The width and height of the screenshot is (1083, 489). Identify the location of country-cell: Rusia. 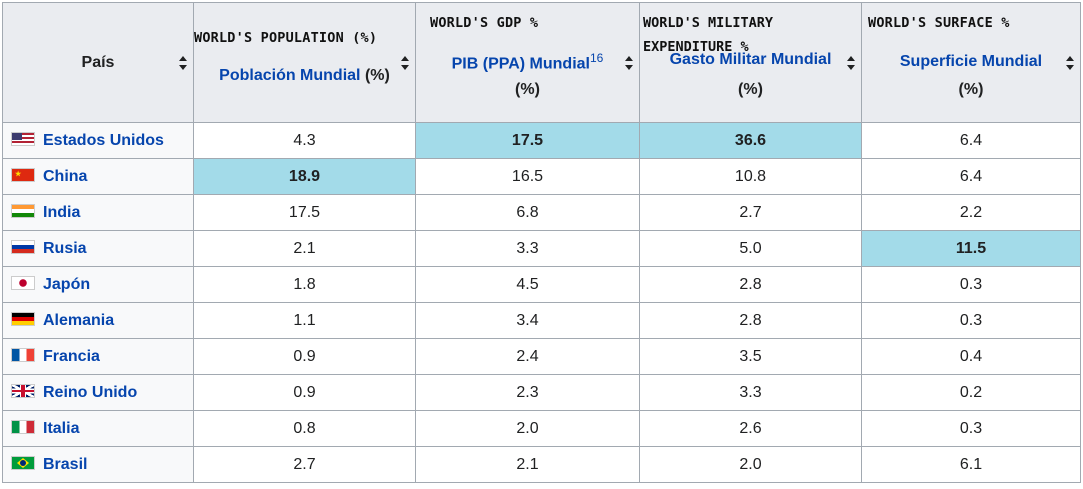
(98, 248).